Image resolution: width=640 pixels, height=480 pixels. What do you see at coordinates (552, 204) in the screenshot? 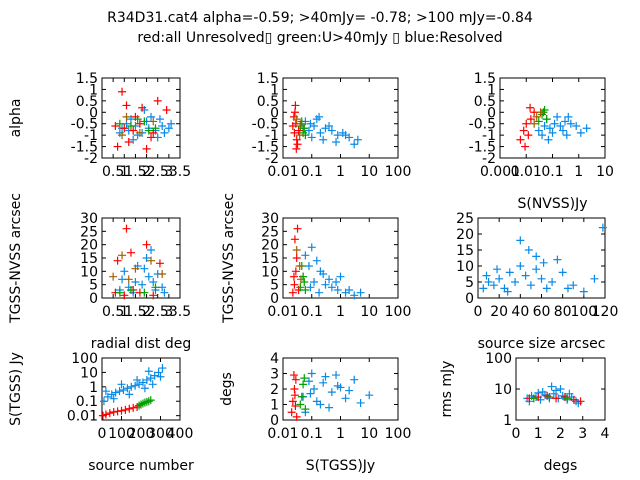
I see `x-axis-label: S(NVSS)Jy` at bounding box center [552, 204].